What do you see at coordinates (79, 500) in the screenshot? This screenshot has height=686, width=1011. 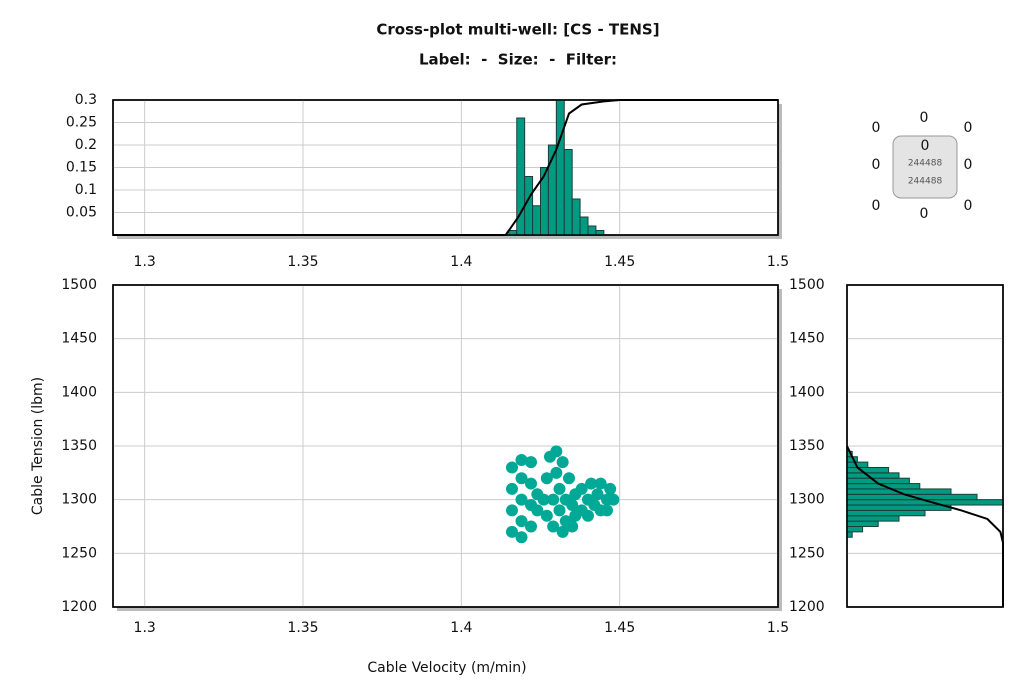 I see `y-tick-label: 1300` at bounding box center [79, 500].